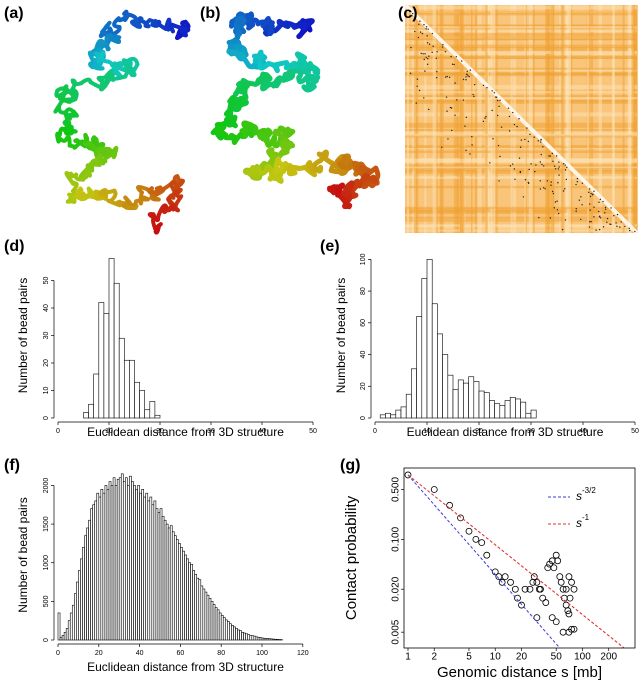 This screenshot has width=643, height=683. What do you see at coordinates (14, 246) in the screenshot?
I see `panel-label: (d)` at bounding box center [14, 246].